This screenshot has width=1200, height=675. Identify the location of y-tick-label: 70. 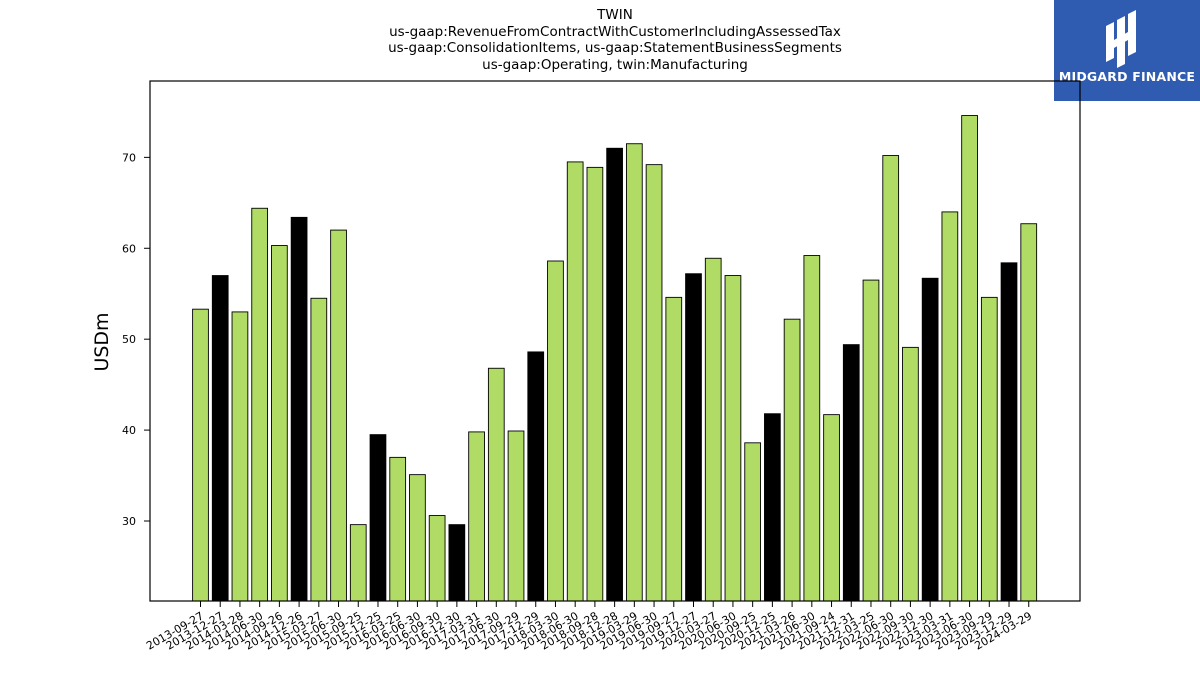
(129, 157).